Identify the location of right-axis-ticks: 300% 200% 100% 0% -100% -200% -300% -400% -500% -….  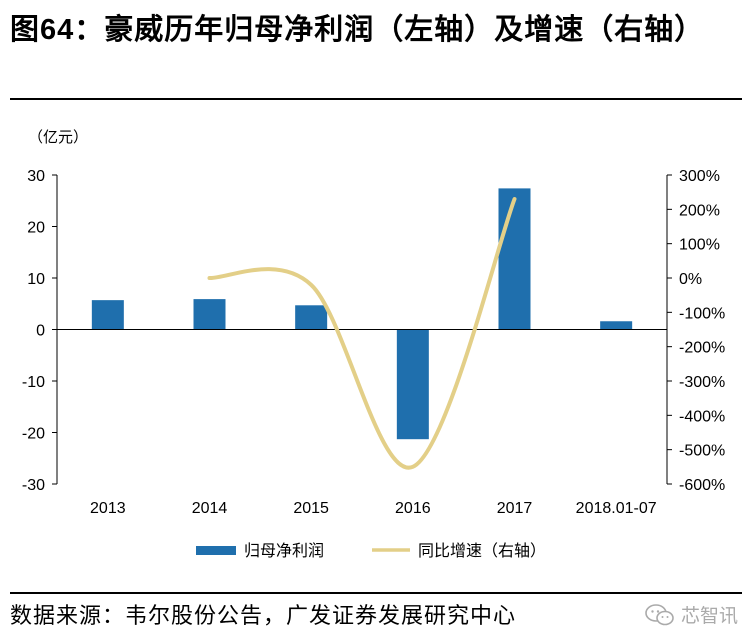
(696, 331).